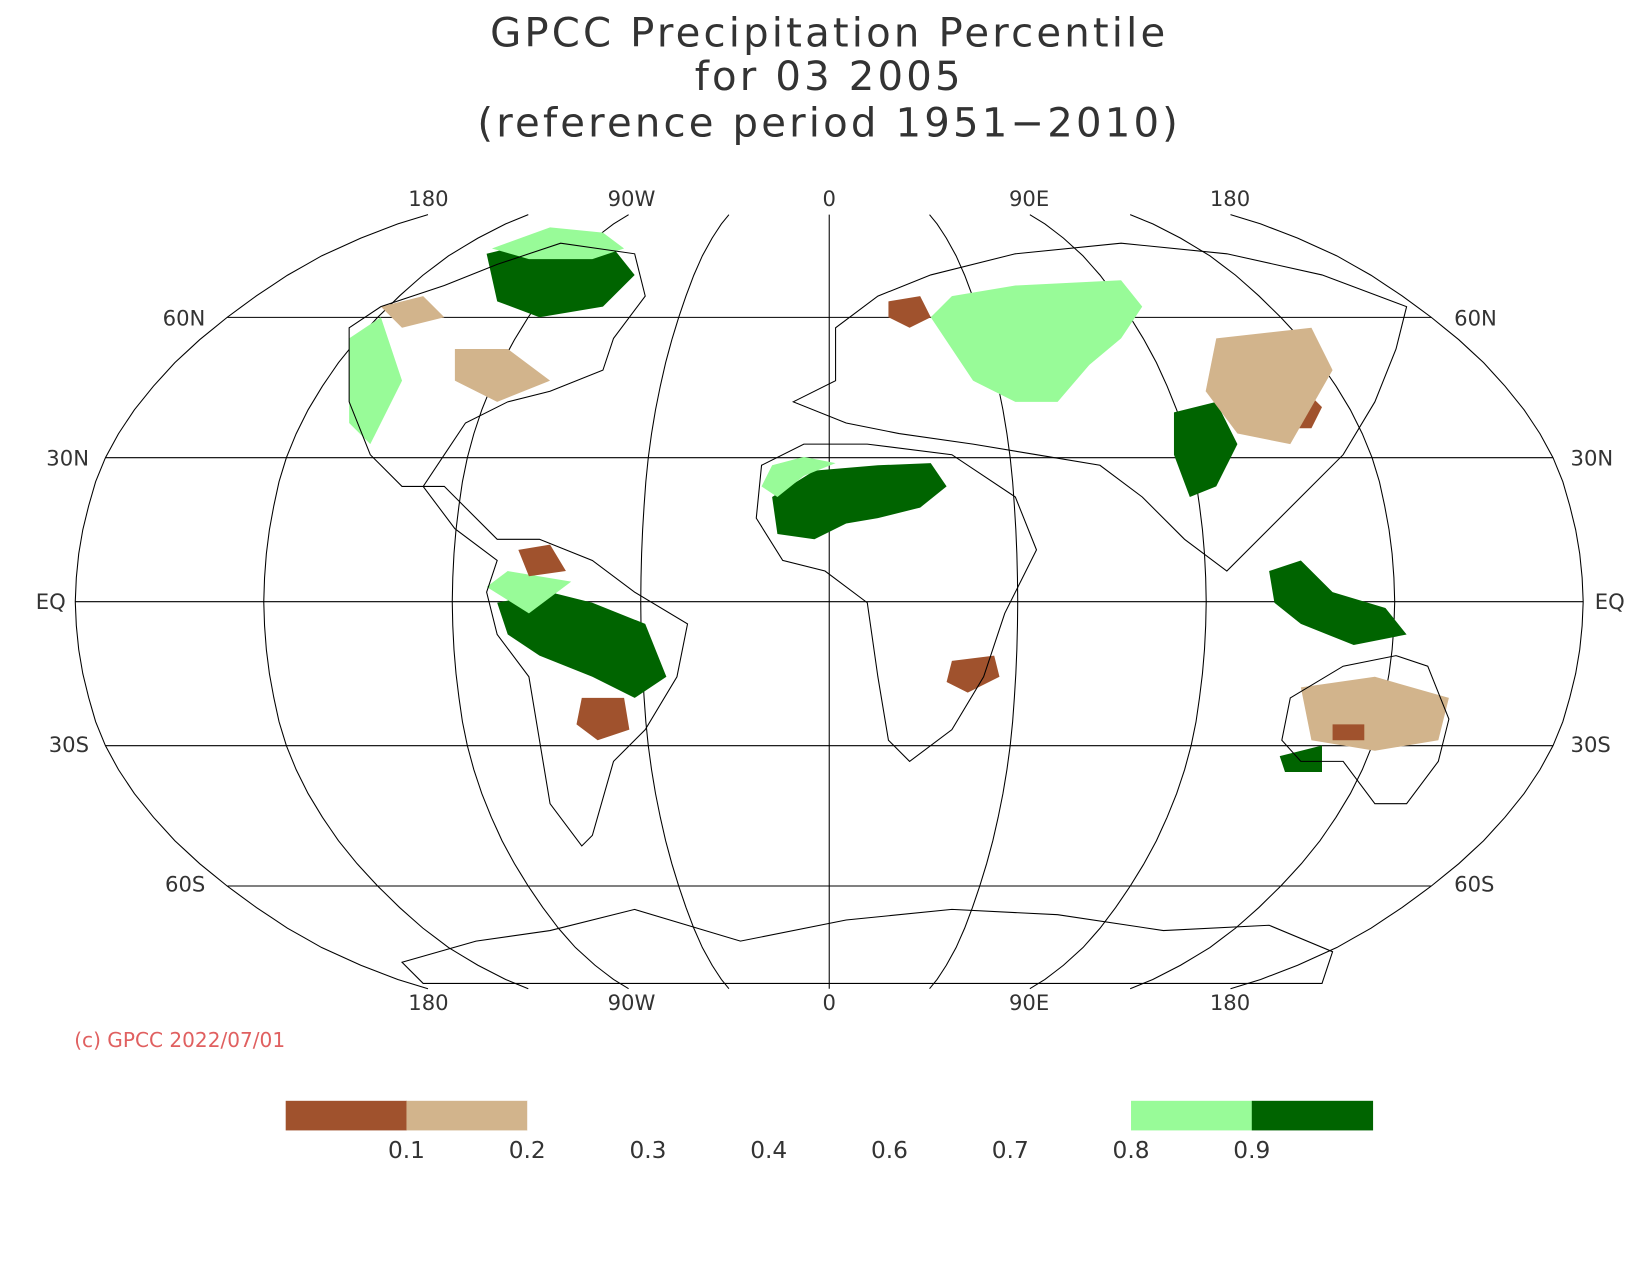  Describe the element at coordinates (406, 1150) in the screenshot. I see `legend-tick-label: 0.1` at that location.